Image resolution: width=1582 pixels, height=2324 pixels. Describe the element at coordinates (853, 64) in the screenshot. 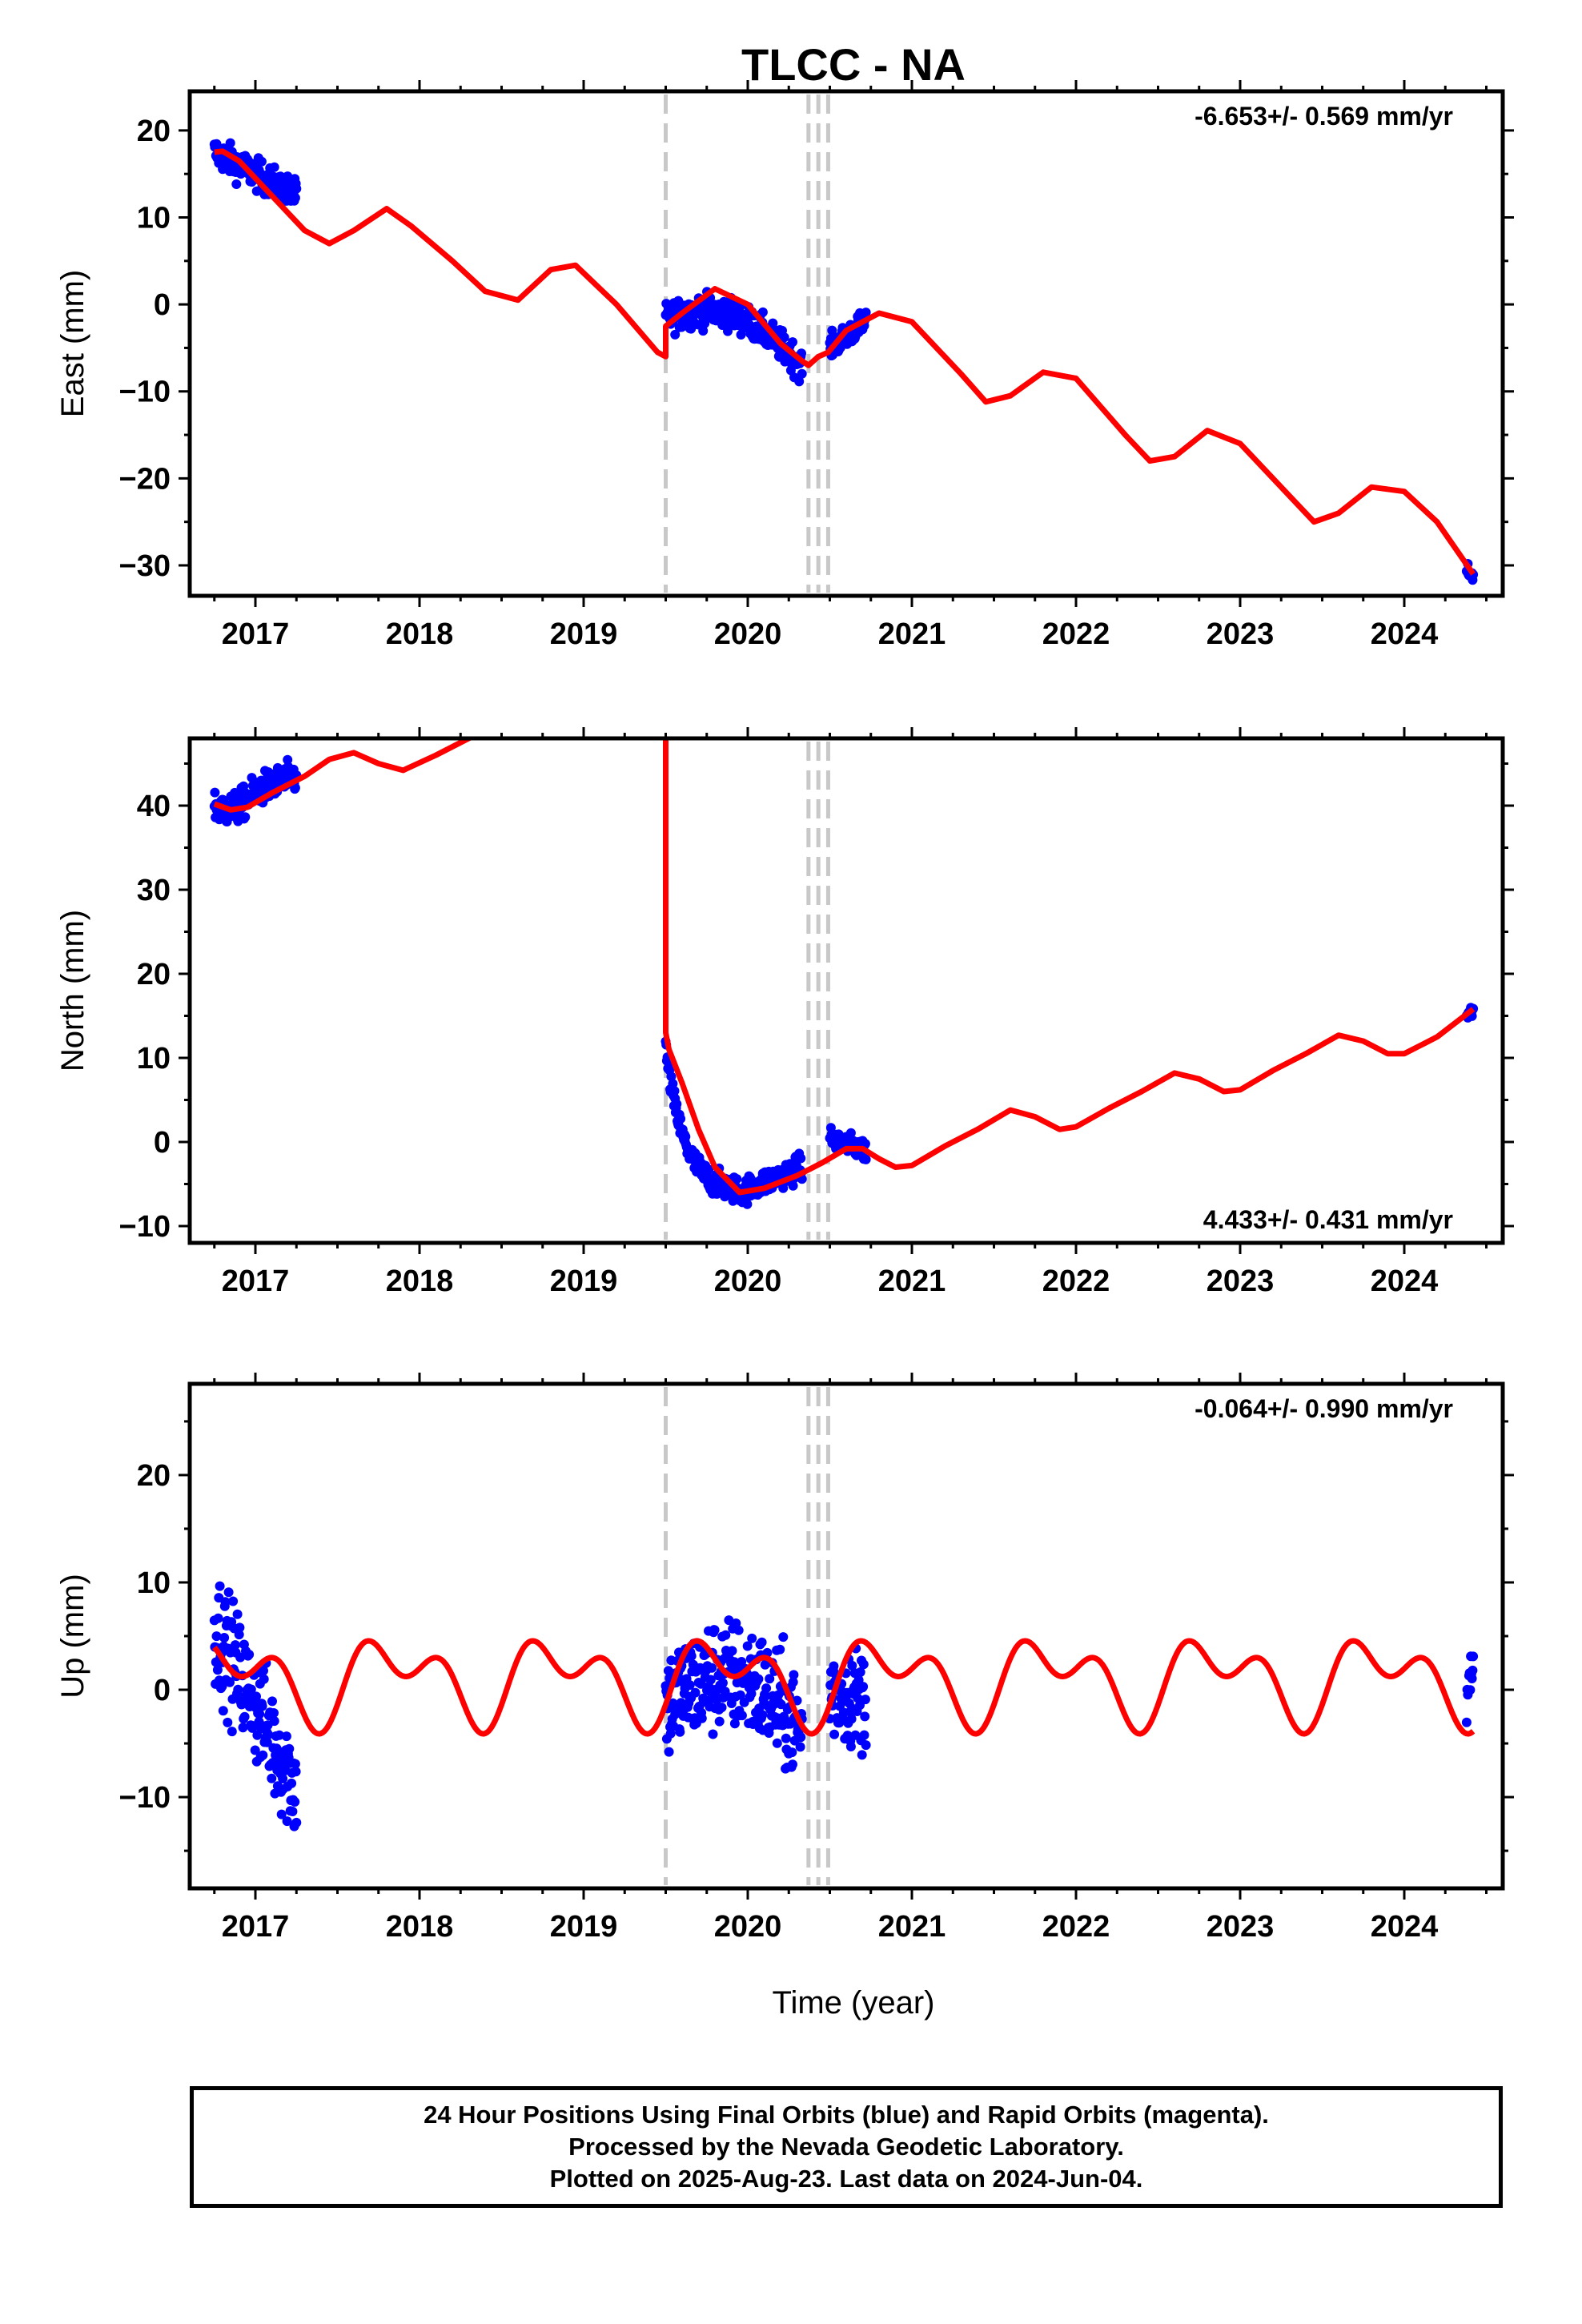

I see `chart-title: TLCC - NA` at that location.